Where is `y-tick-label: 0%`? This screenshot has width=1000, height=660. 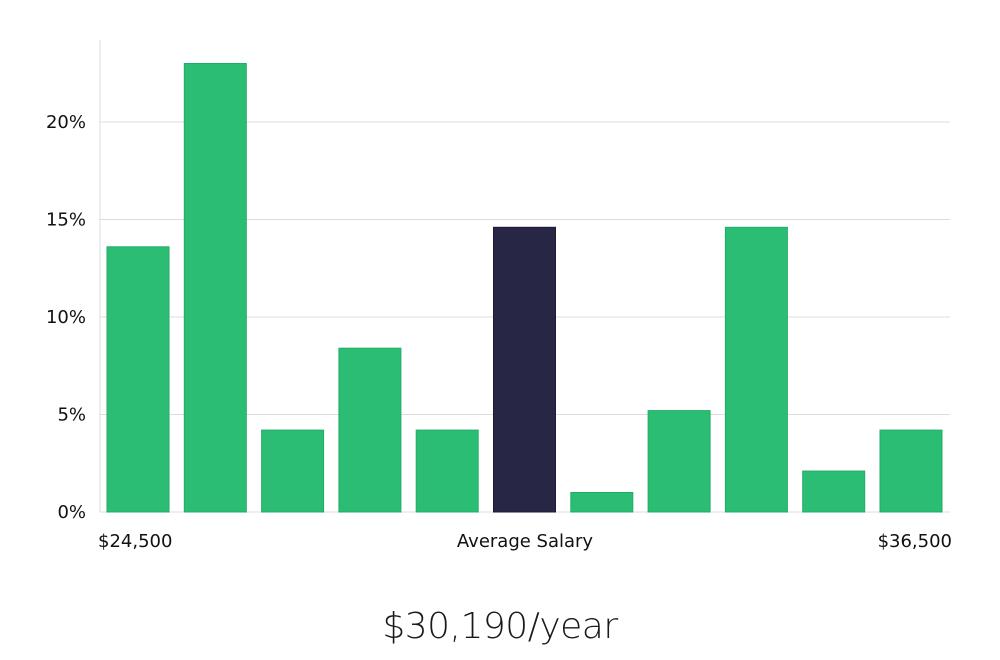 y-tick-label: 0% is located at coordinates (71, 512).